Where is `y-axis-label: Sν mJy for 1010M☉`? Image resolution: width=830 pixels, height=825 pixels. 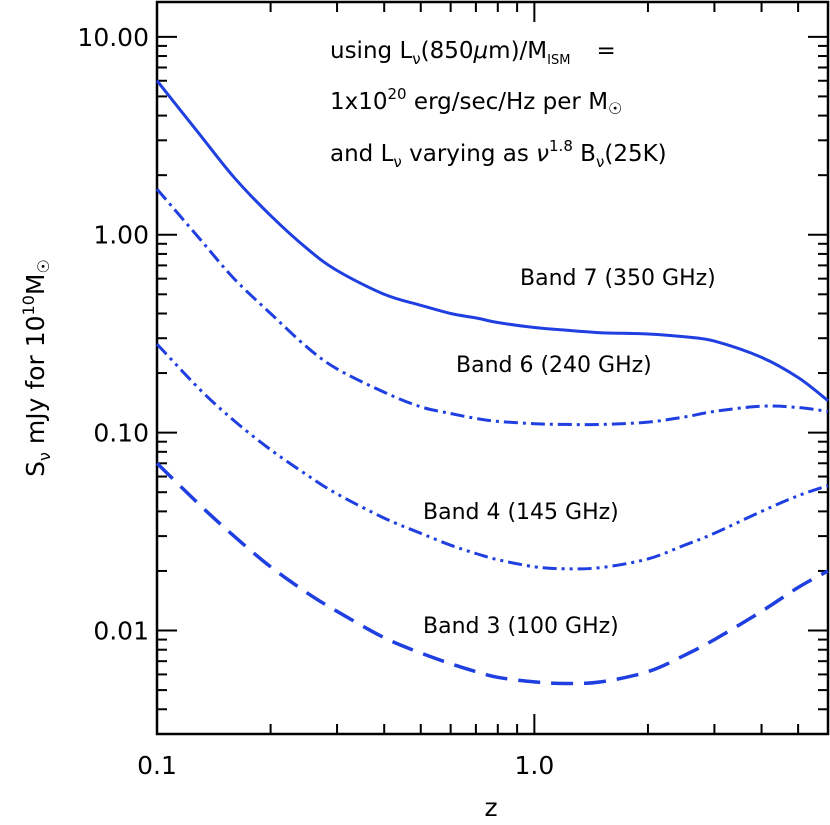
y-axis-label: Sν mJy for 1010M☉ is located at coordinates (36, 368).